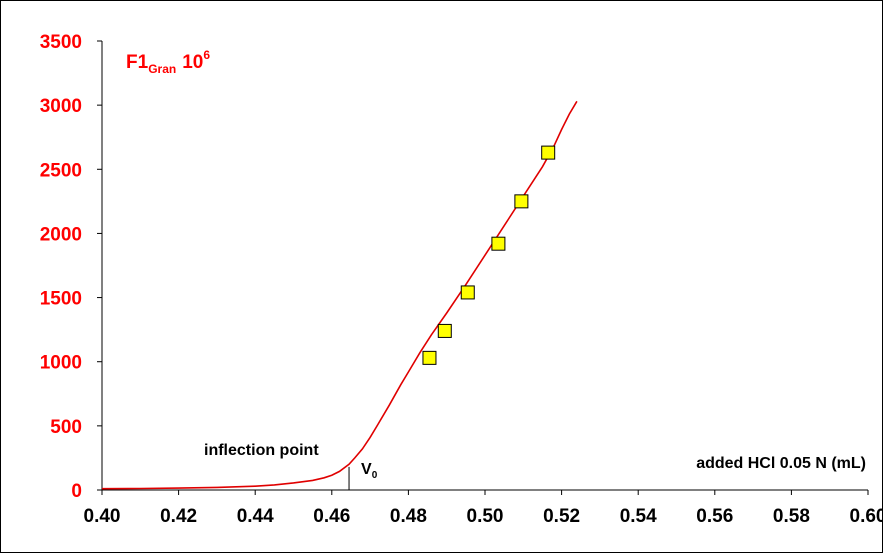 The height and width of the screenshot is (553, 883). Describe the element at coordinates (61, 363) in the screenshot. I see `y-tick-label: 1000` at that location.